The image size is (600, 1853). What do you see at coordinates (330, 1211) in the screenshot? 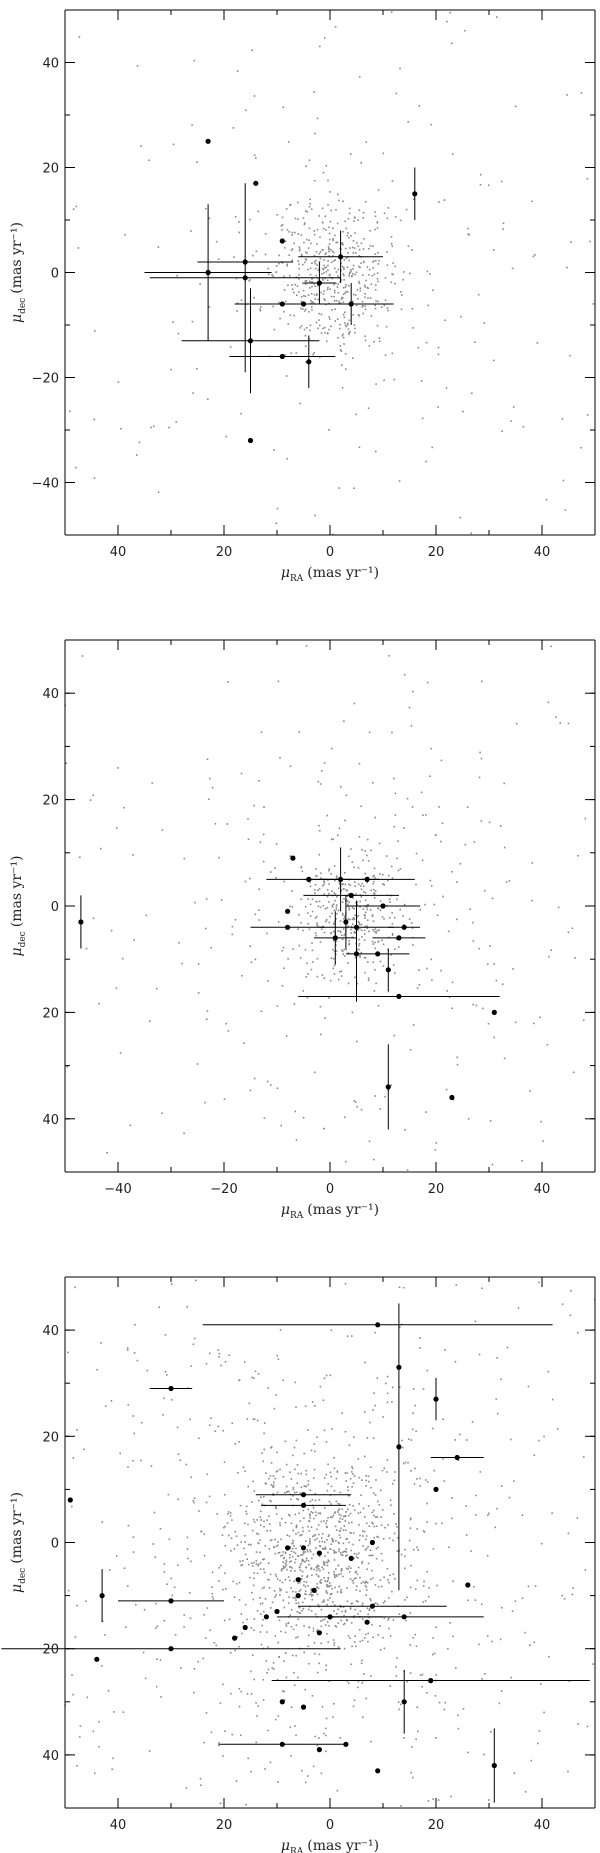
I see `x-axis-label: μRA (mas yr⁻¹)` at bounding box center [330, 1211].